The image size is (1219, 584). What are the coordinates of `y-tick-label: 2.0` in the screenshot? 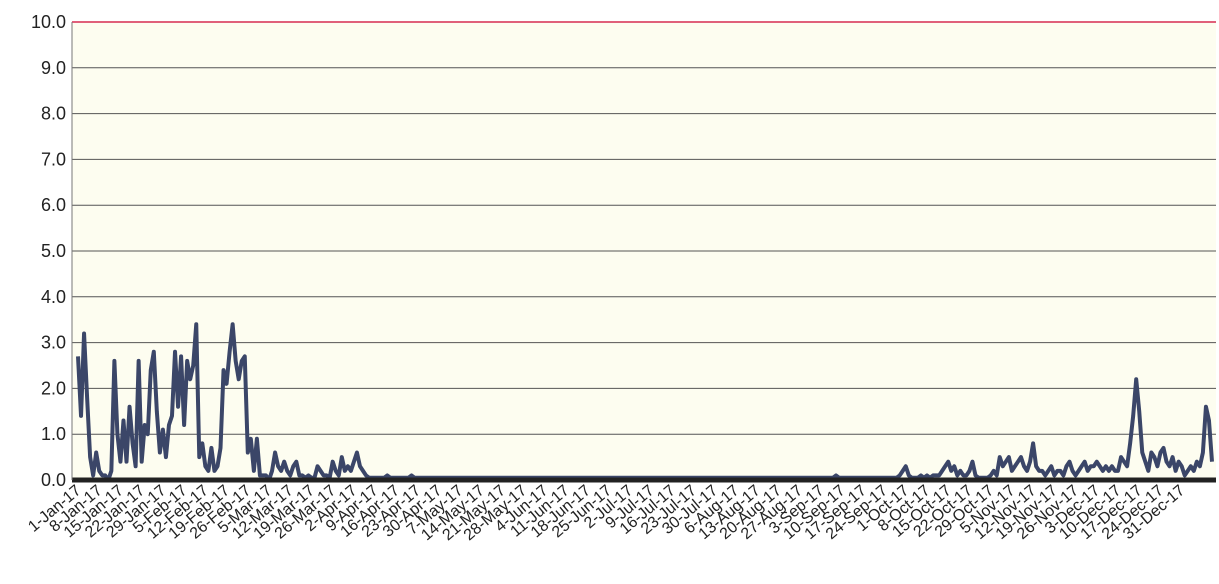 It's located at (53, 388).